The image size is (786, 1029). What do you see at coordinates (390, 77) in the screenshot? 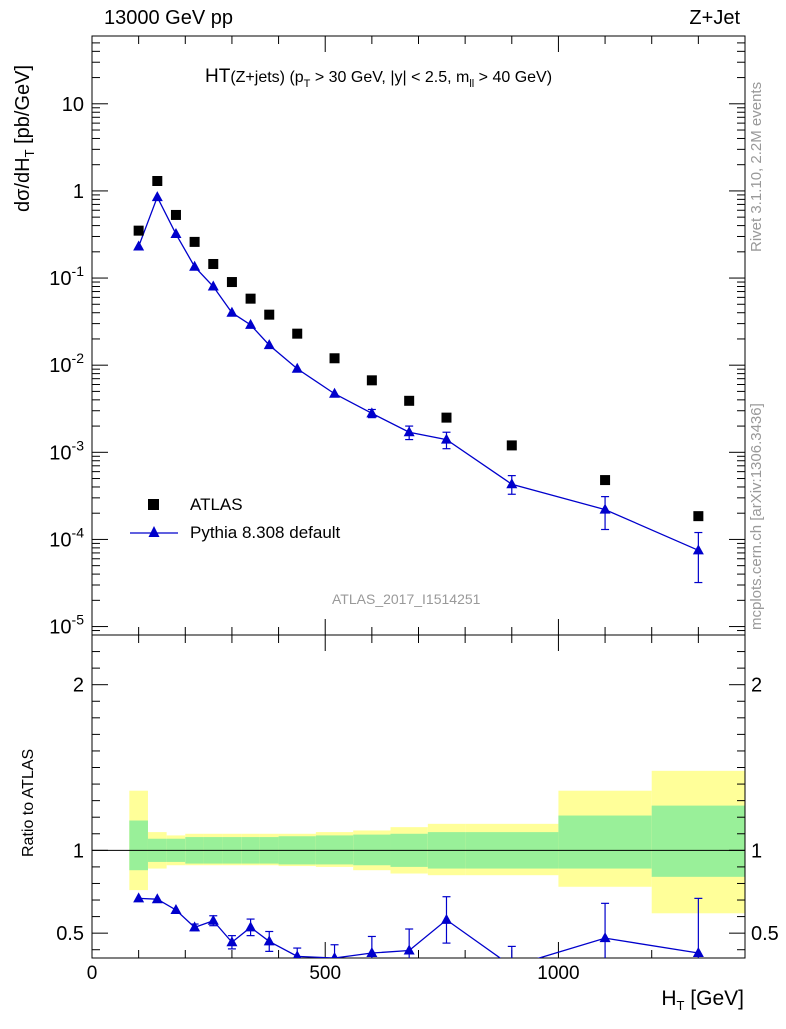
I see `plot-title-cuts-b: > 30 GeV, |y| < 2.5, m` at bounding box center [390, 77].